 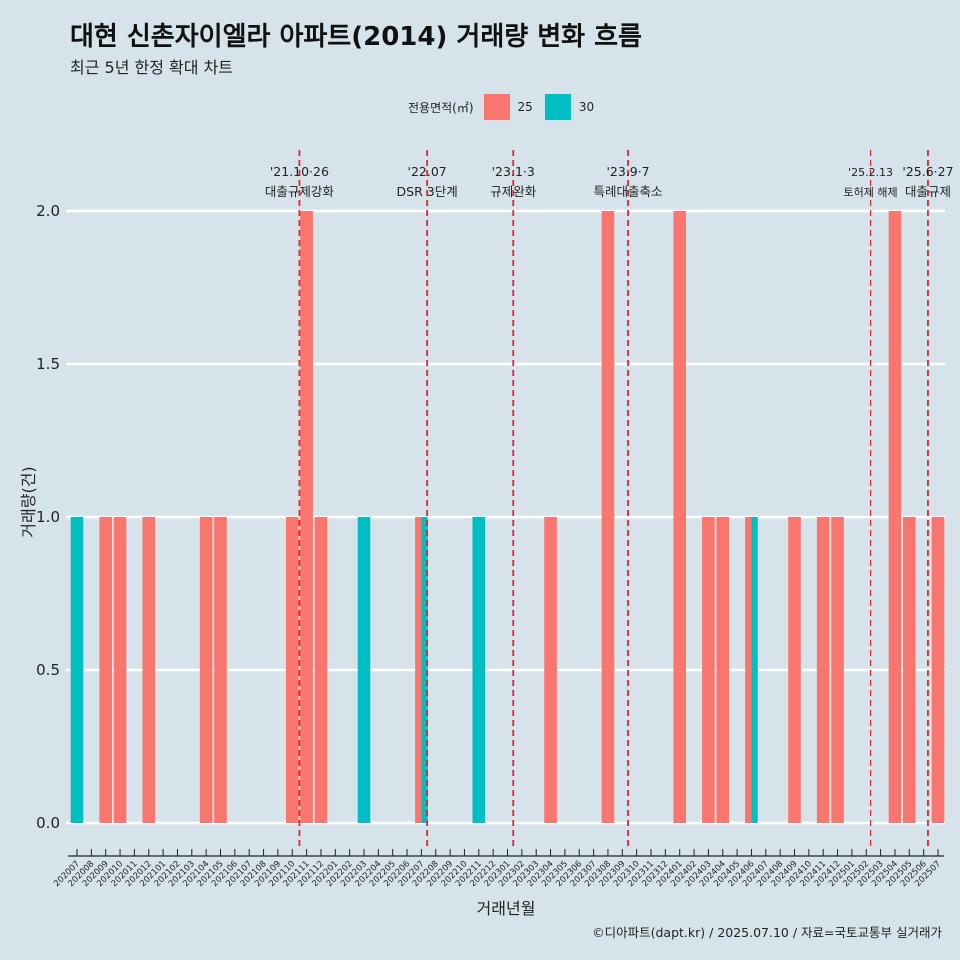 What do you see at coordinates (525, 107) in the screenshot?
I see `legend-label-25: 25` at bounding box center [525, 107].